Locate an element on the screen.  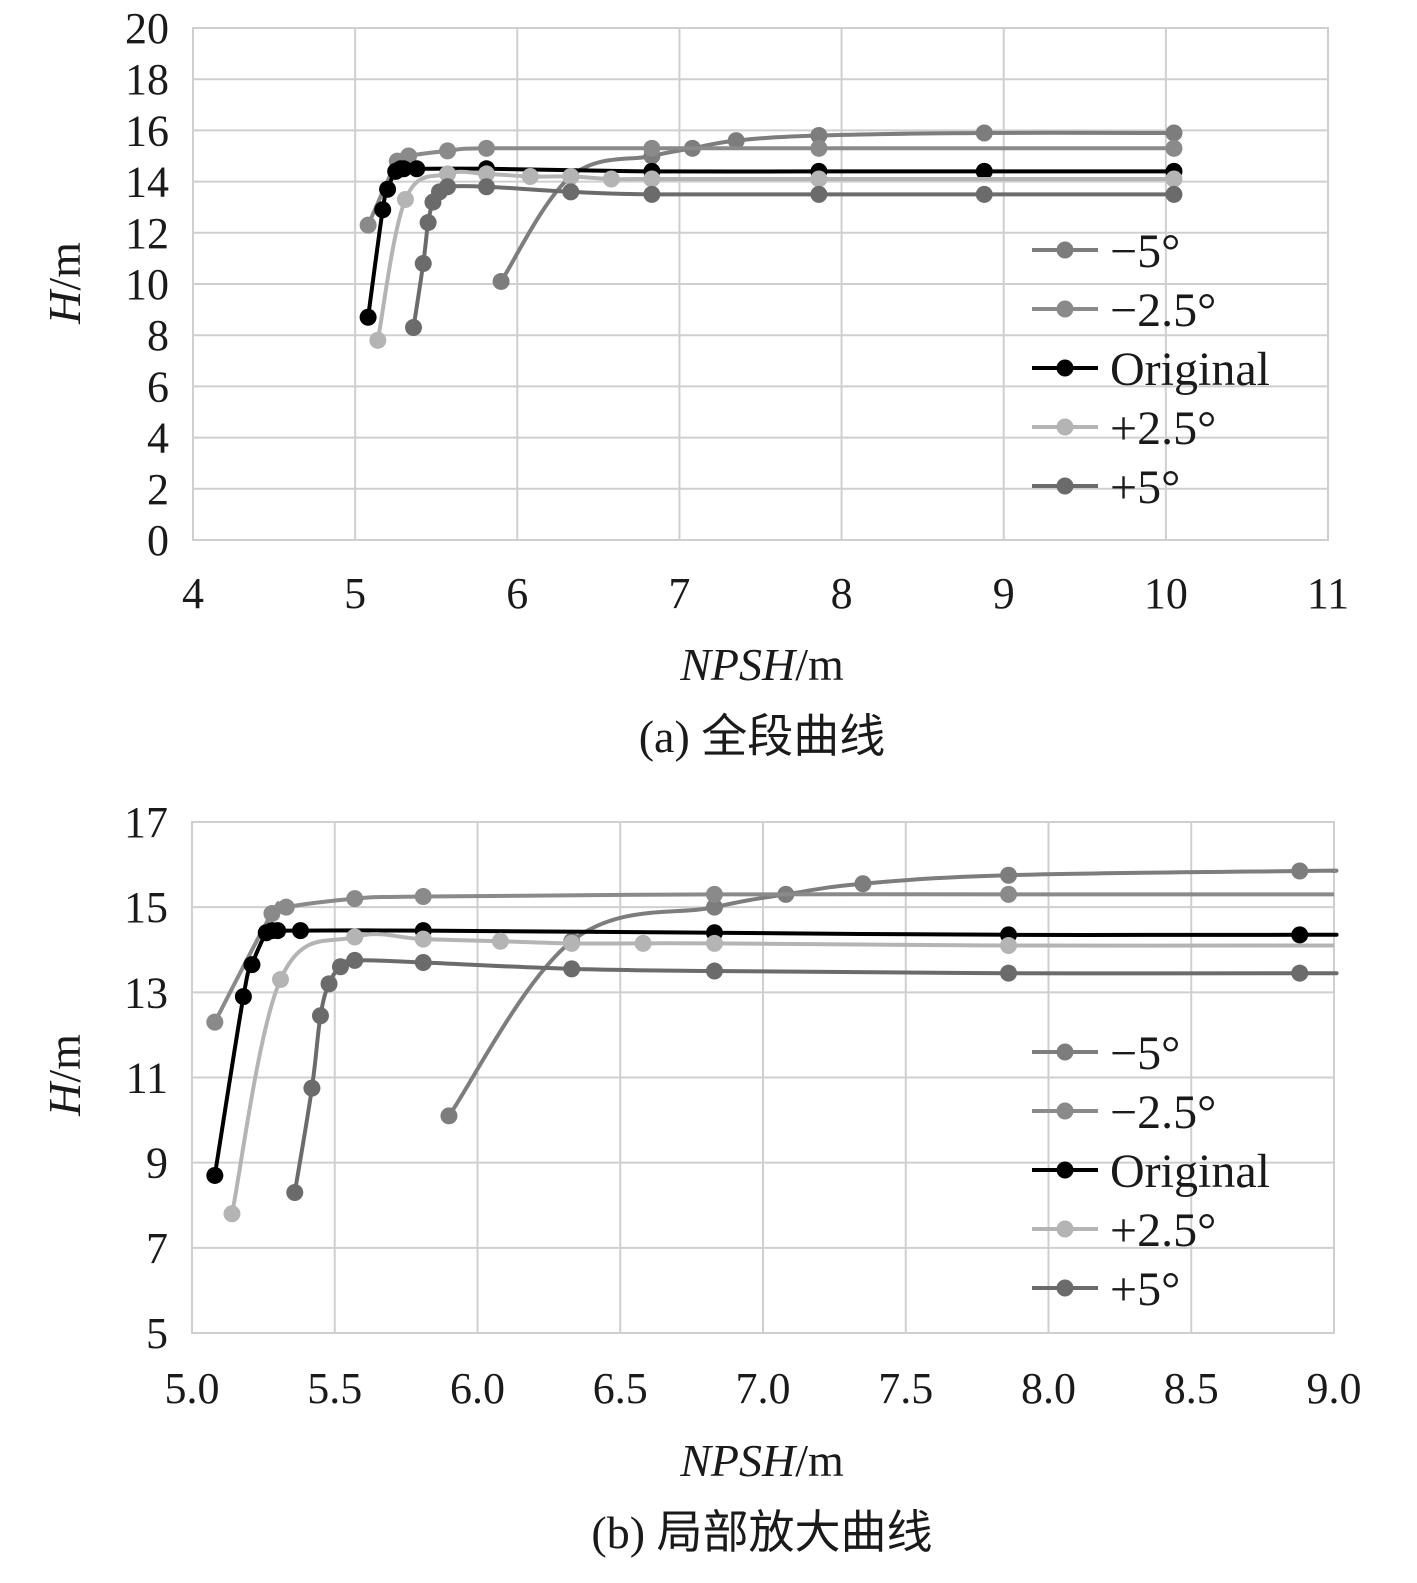
chart-a-x-tick-label: 6 is located at coordinates (517, 593).